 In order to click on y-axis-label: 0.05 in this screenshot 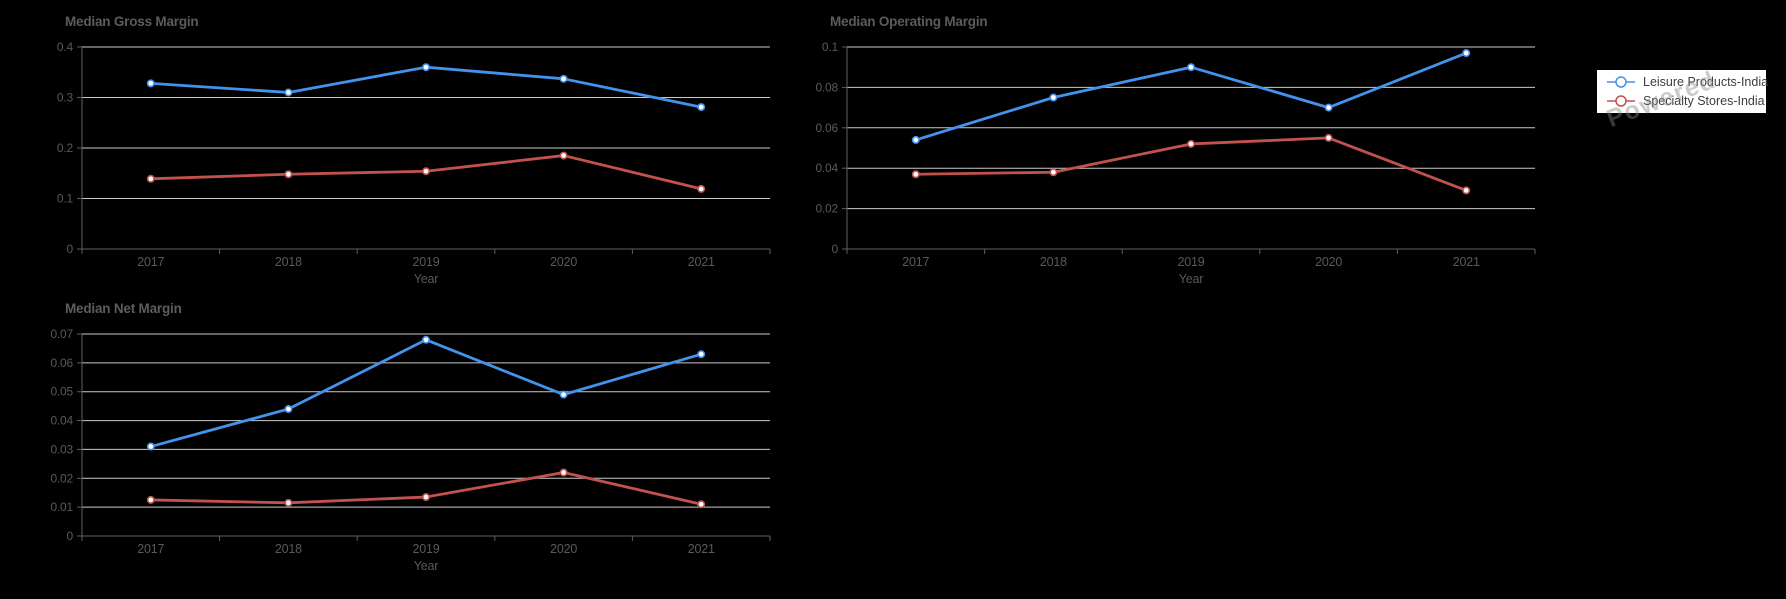, I will do `click(61, 392)`.